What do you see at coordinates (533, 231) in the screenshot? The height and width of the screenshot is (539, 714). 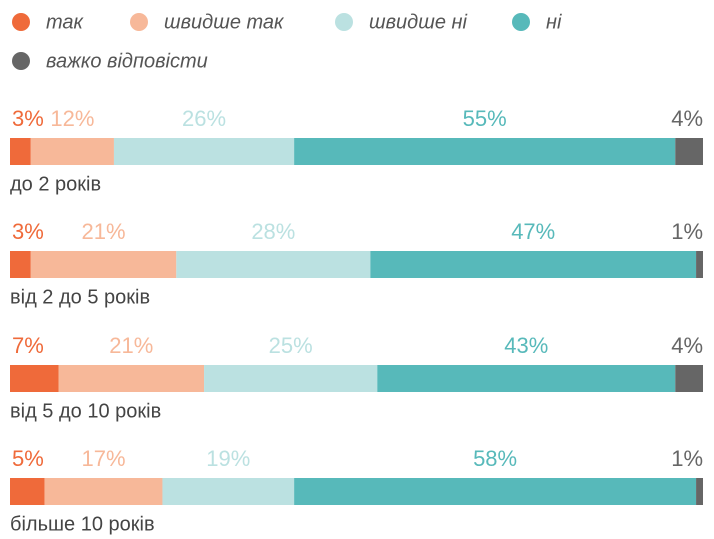 I see `value-label: 47%` at bounding box center [533, 231].